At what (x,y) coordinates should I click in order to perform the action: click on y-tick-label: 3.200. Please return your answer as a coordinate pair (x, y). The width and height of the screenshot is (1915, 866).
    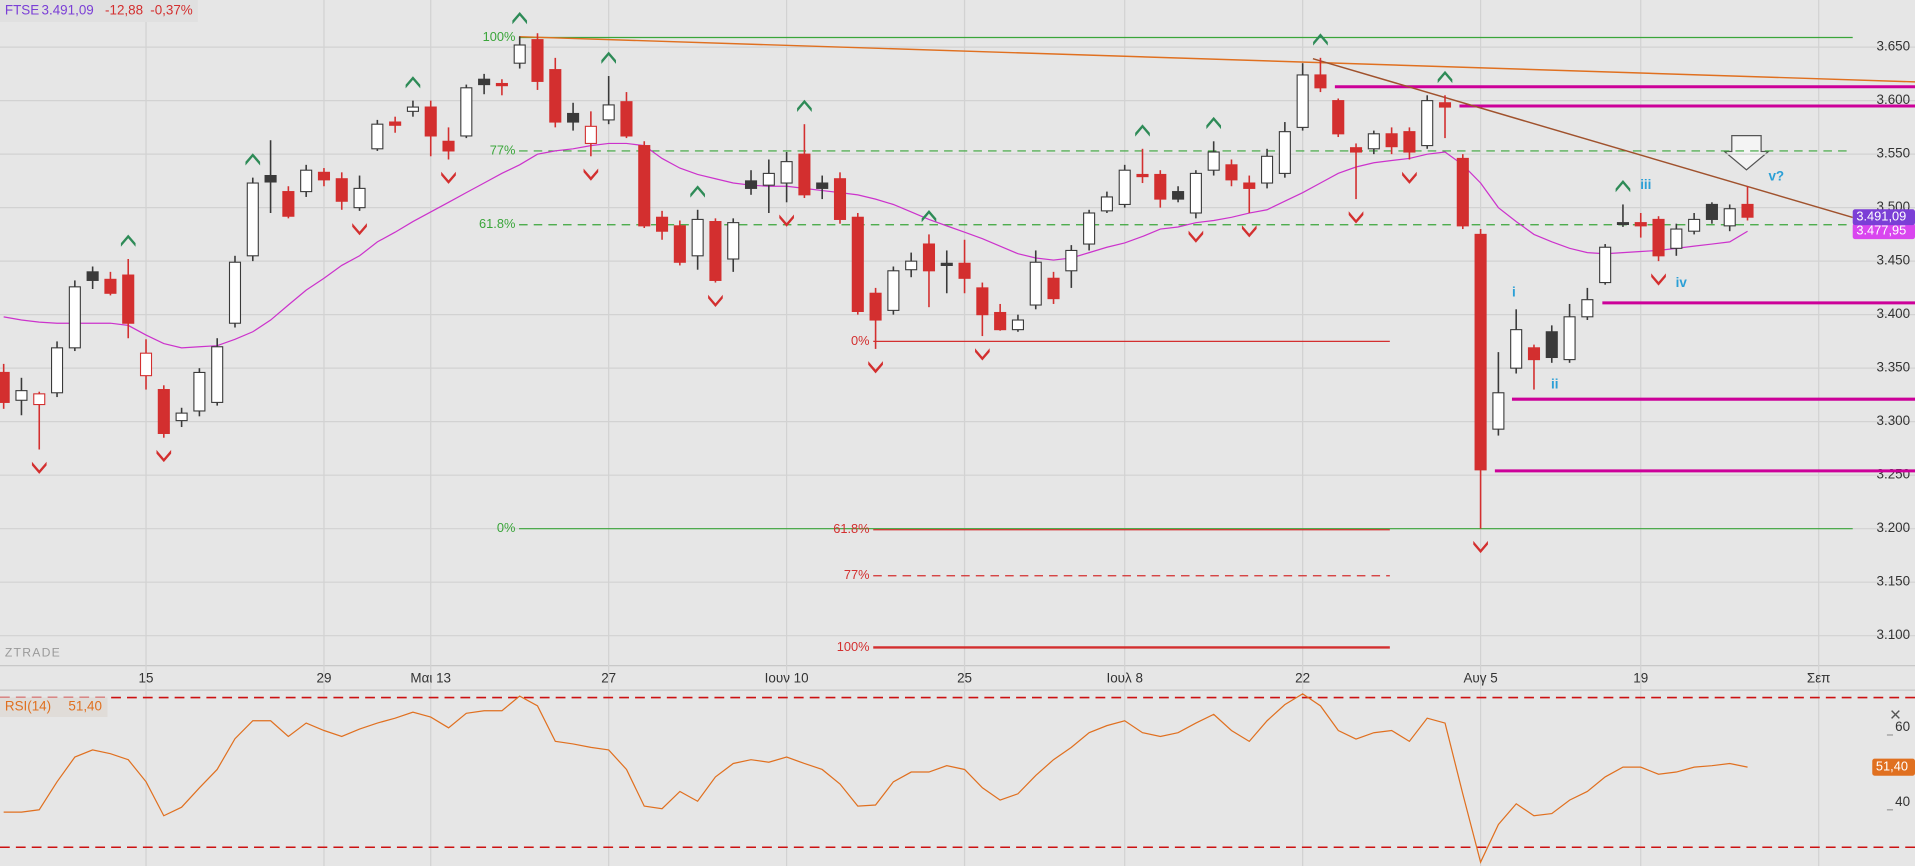
    Looking at the image, I should click on (1894, 527).